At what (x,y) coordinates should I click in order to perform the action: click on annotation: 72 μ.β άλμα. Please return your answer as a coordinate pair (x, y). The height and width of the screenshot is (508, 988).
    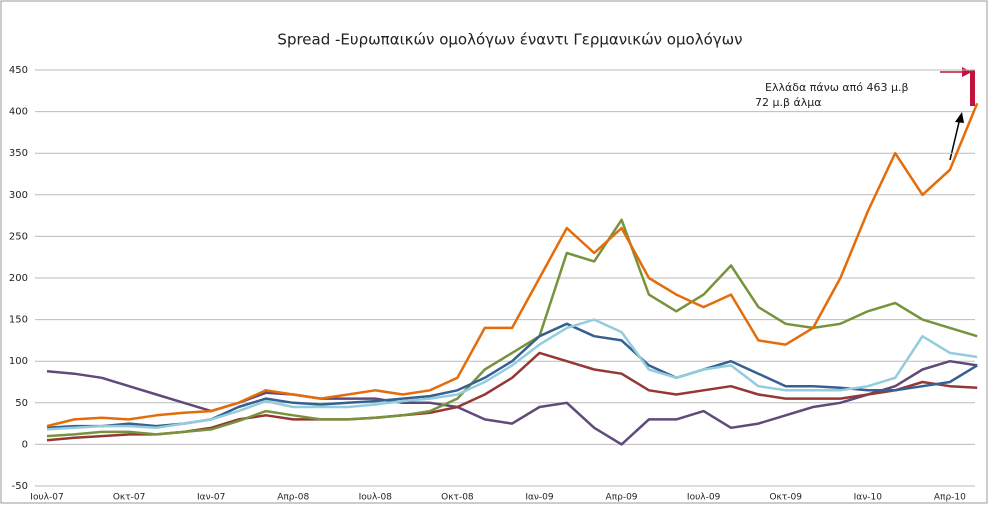
    Looking at the image, I should click on (788, 102).